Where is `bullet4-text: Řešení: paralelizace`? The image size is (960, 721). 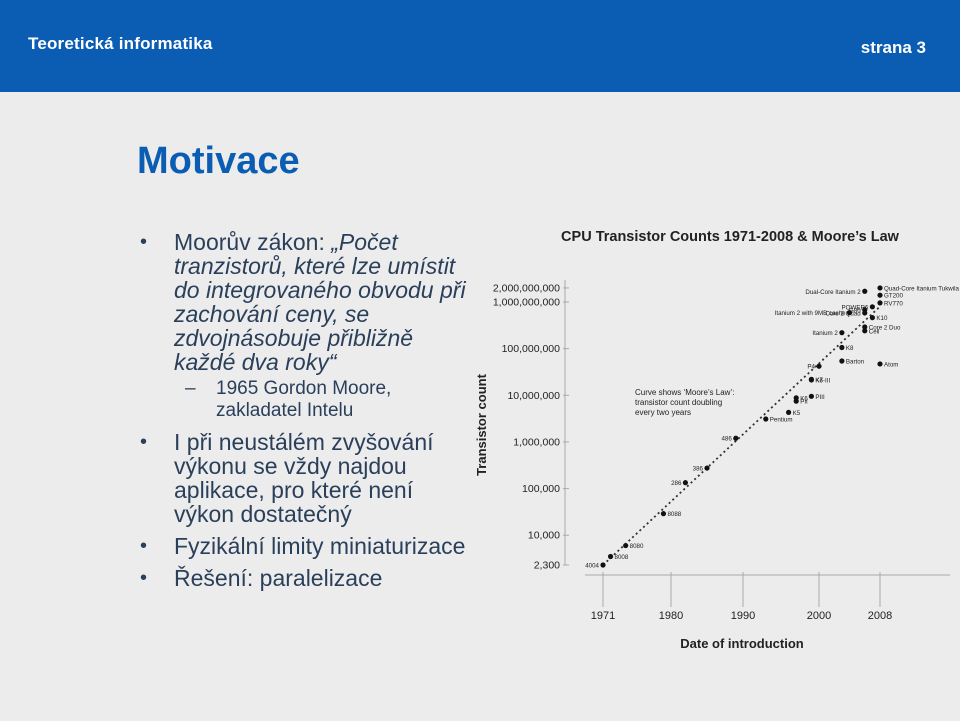
bullet4-text: Řešení: paralelizace is located at coordinates (278, 578).